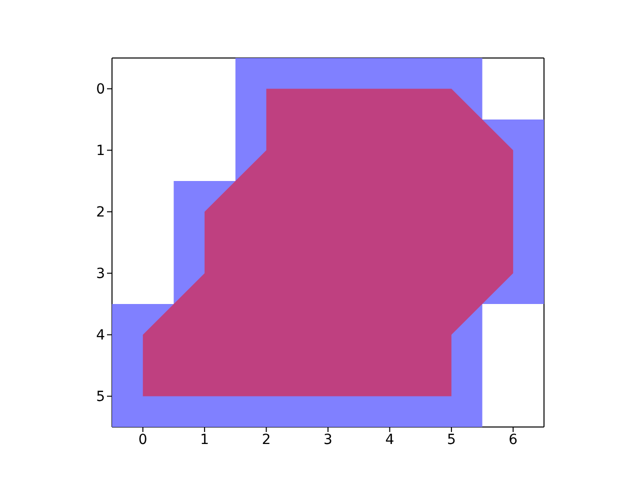  What do you see at coordinates (389, 440) in the screenshot?
I see `x-tick-label: 4` at bounding box center [389, 440].